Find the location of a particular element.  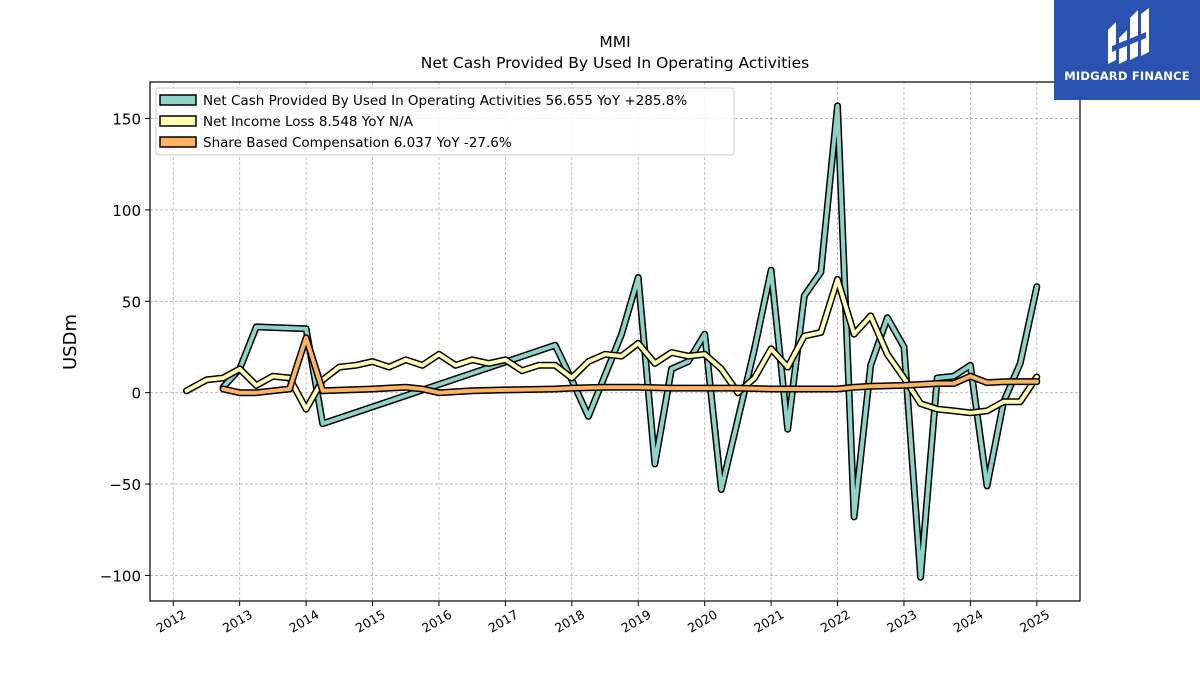

y-tick-label: 150 is located at coordinates (126, 120).